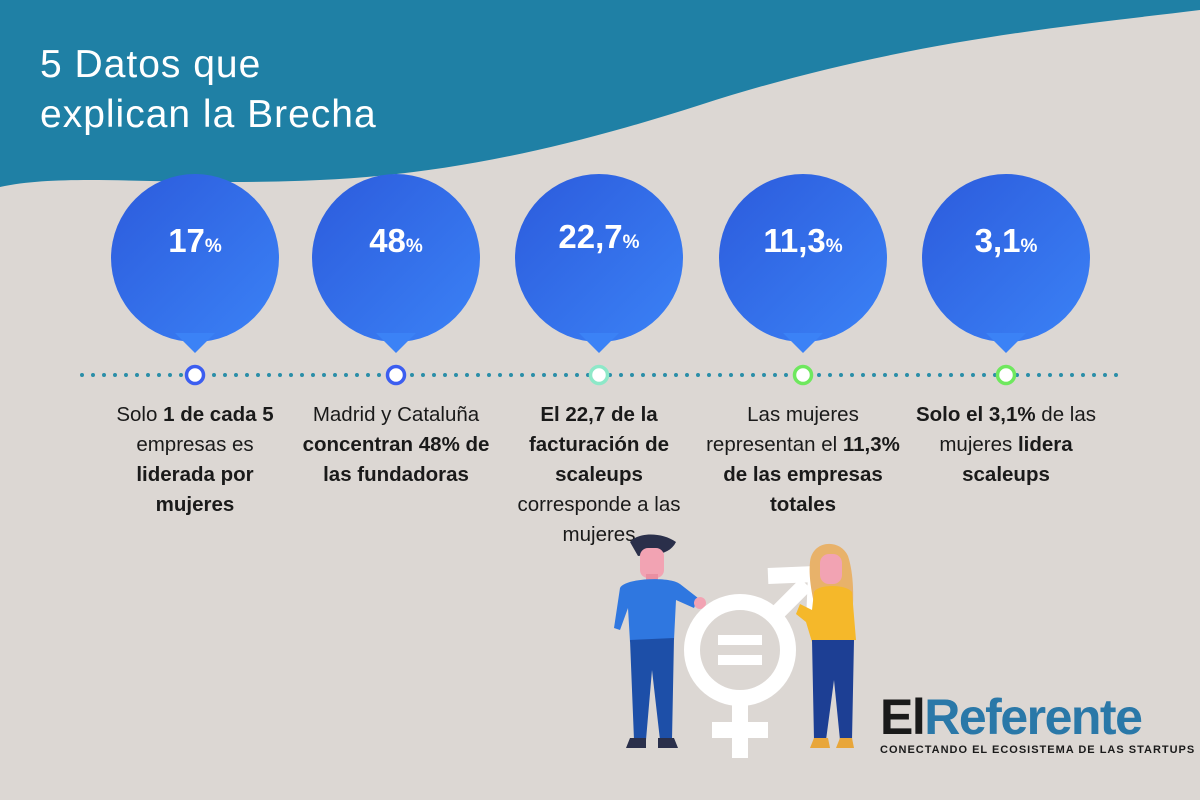 The width and height of the screenshot is (1200, 800). Describe the element at coordinates (599, 444) in the screenshot. I see `description-text: El 22,7 de la facturación de scaleups` at that location.